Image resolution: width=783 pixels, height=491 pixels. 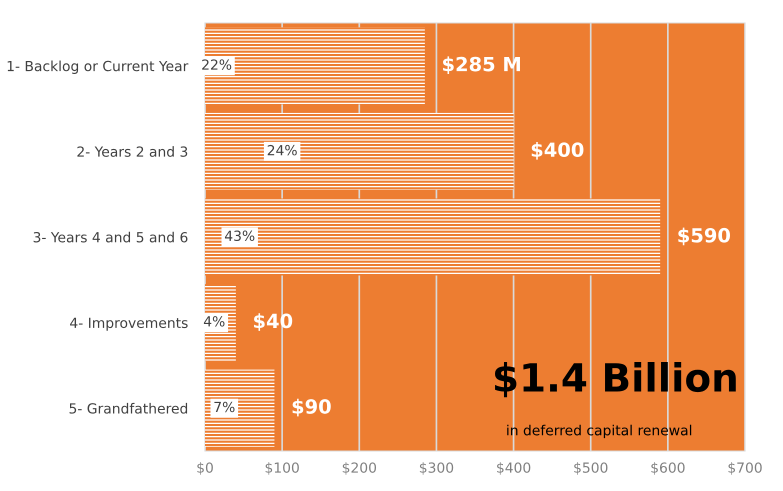 What do you see at coordinates (591, 468) in the screenshot?
I see `x-tick-label: $500` at bounding box center [591, 468].